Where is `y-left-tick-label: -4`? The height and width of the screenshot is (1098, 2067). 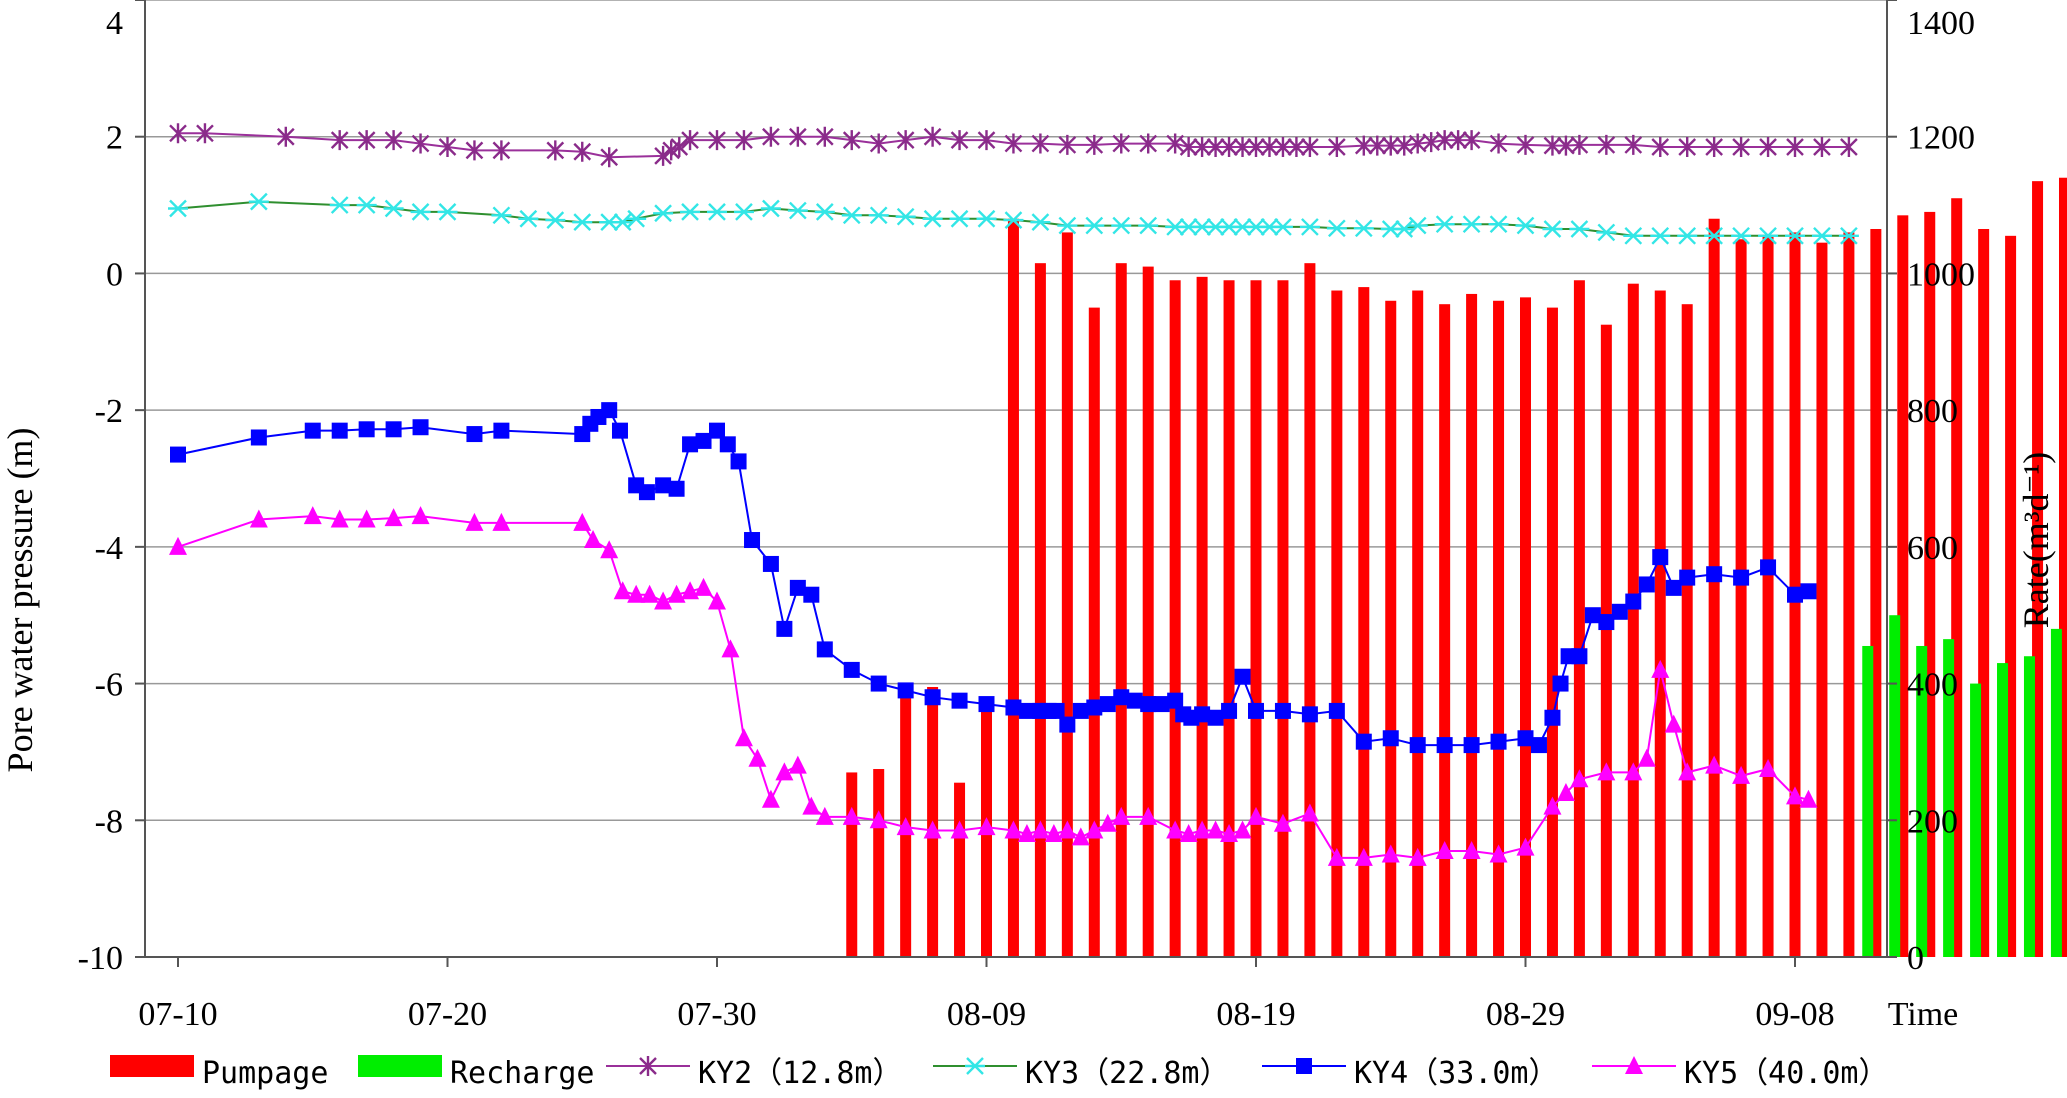 y-left-tick-label: -4 is located at coordinates (109, 548).